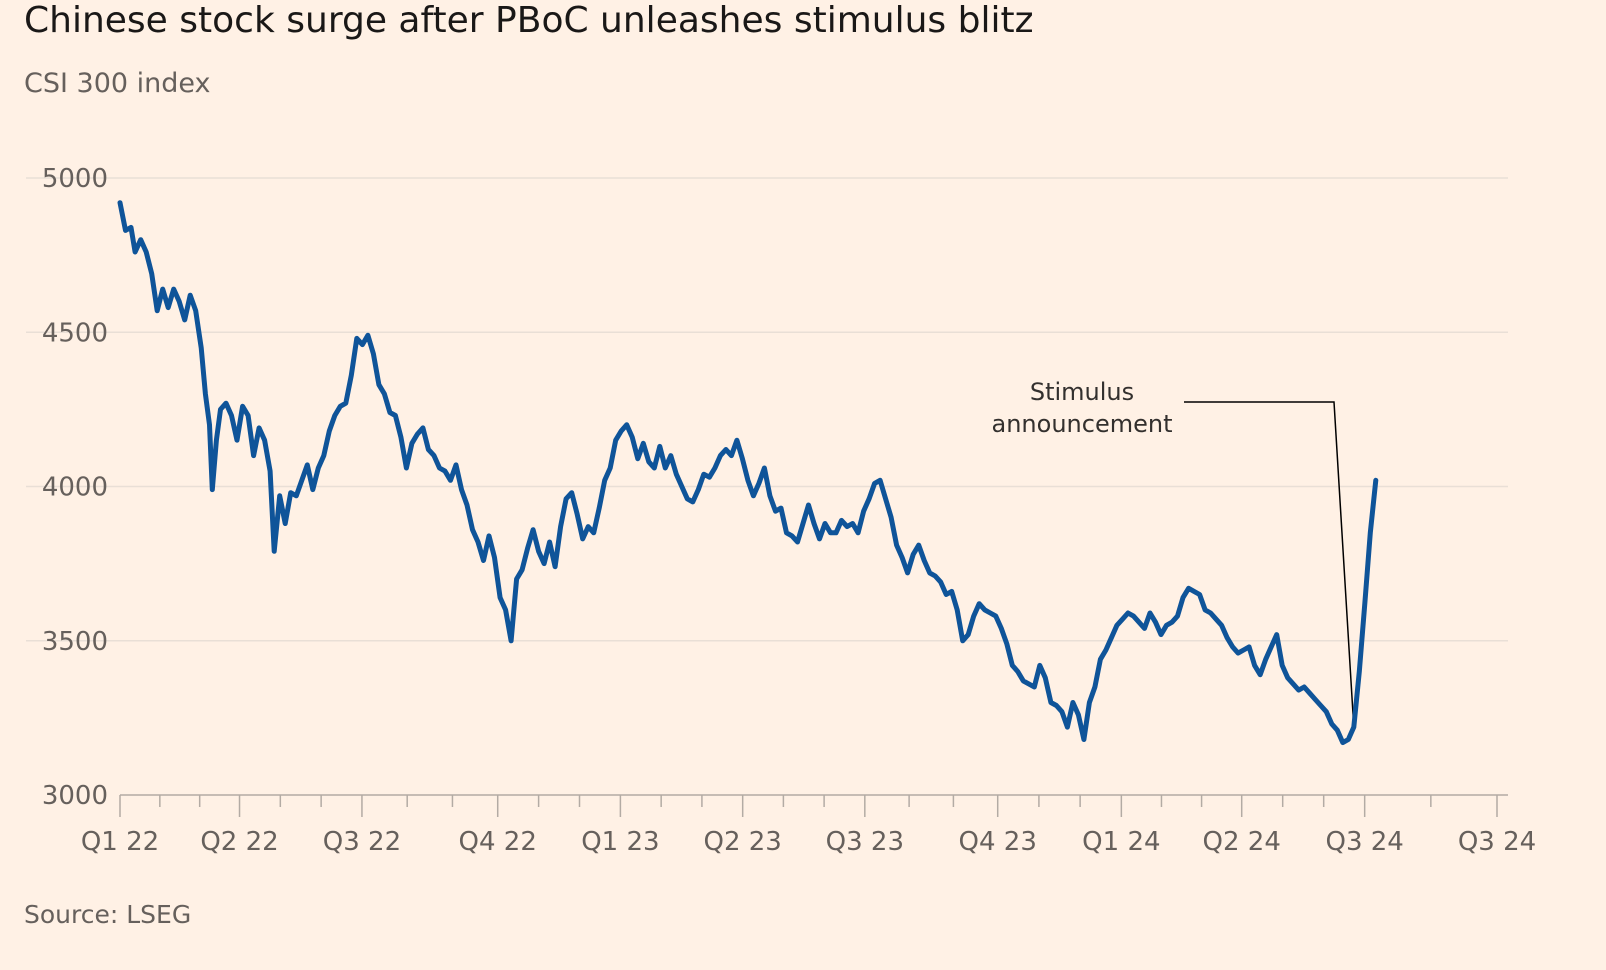 The width and height of the screenshot is (1606, 970). What do you see at coordinates (75, 642) in the screenshot?
I see `y-tick-label-3500: 3500` at bounding box center [75, 642].